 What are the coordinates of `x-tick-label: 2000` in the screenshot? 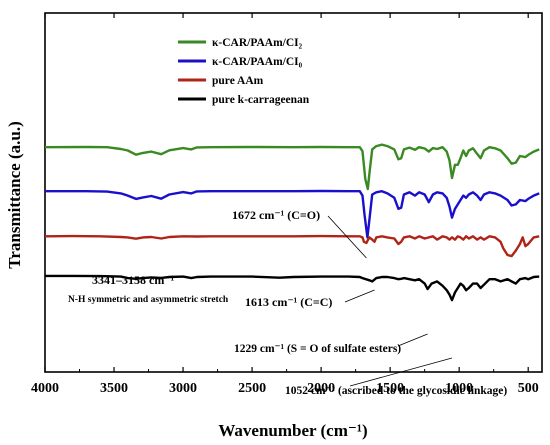 It's located at (321, 388).